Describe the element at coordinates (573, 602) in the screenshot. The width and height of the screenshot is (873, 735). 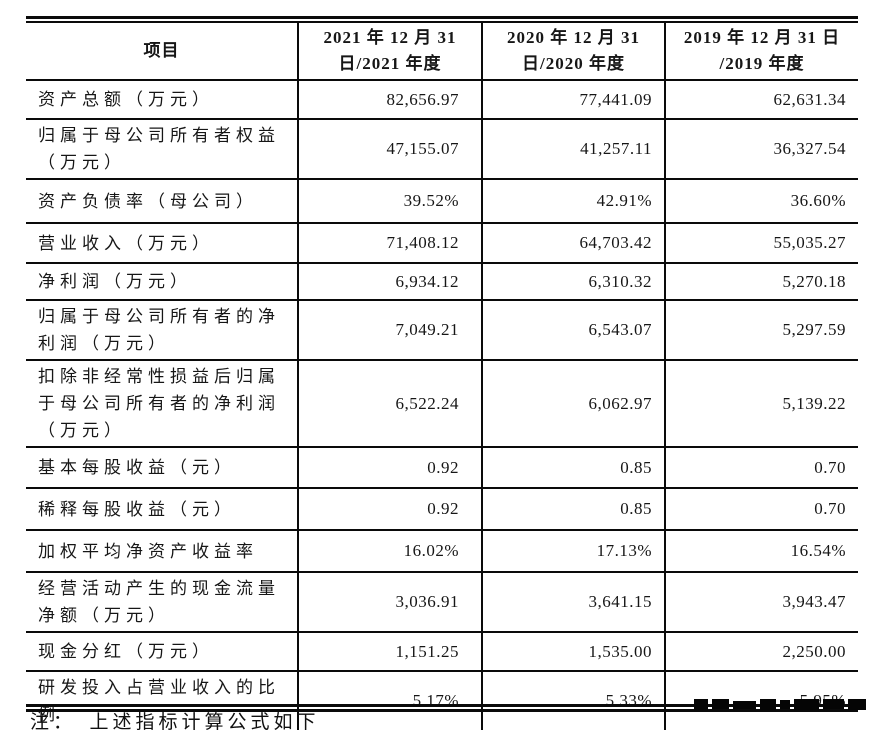
I see `value-2020: 3,641.15` at that location.